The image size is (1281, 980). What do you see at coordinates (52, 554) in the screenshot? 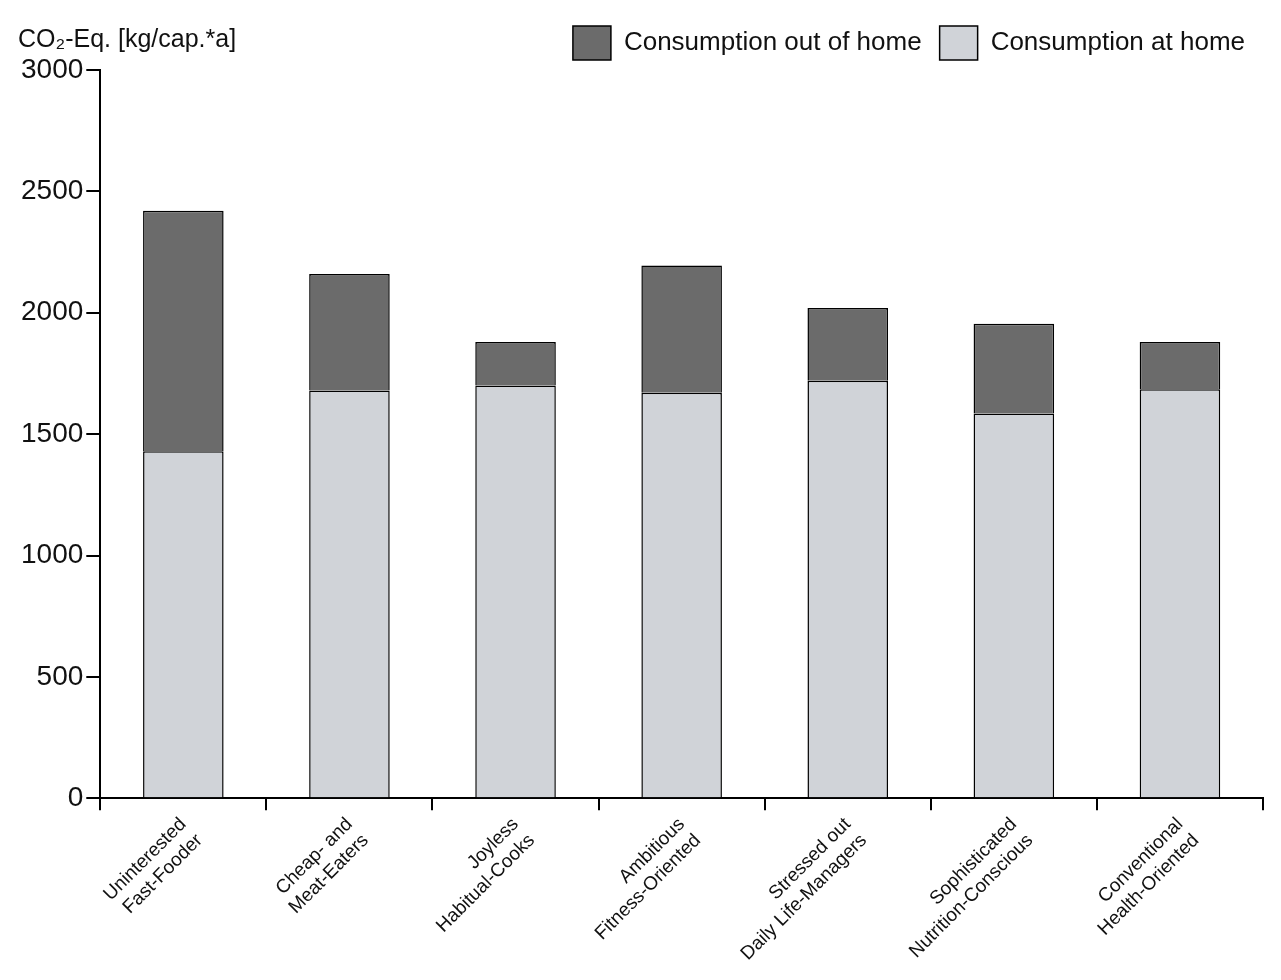
I see `y-tick-label: 1000` at bounding box center [52, 554].